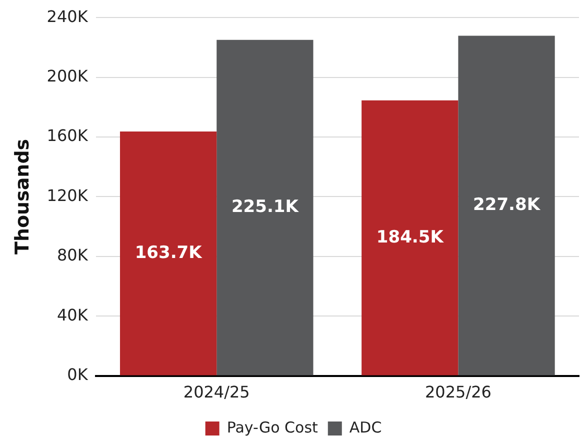  Describe the element at coordinates (67, 76) in the screenshot. I see `y-tick-label: 200K` at that location.